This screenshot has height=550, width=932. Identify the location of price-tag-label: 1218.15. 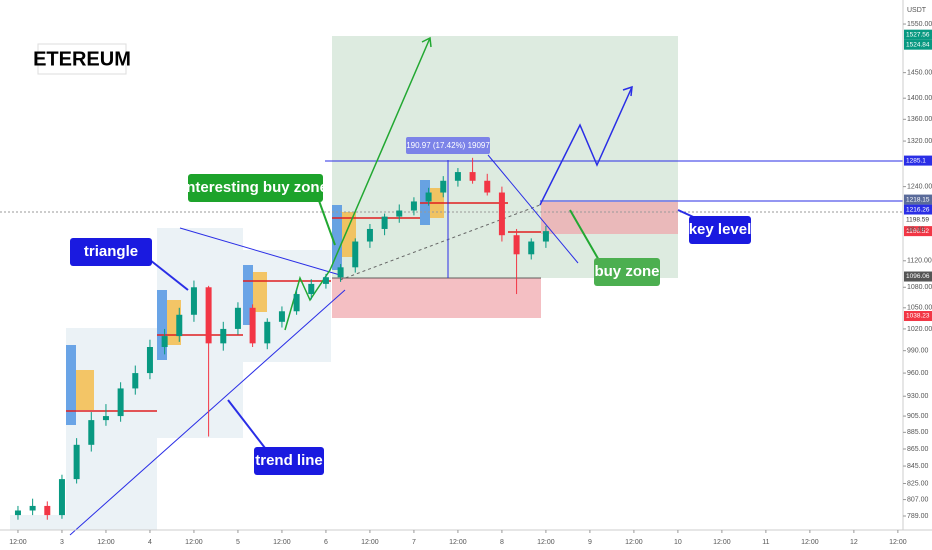
(918, 199).